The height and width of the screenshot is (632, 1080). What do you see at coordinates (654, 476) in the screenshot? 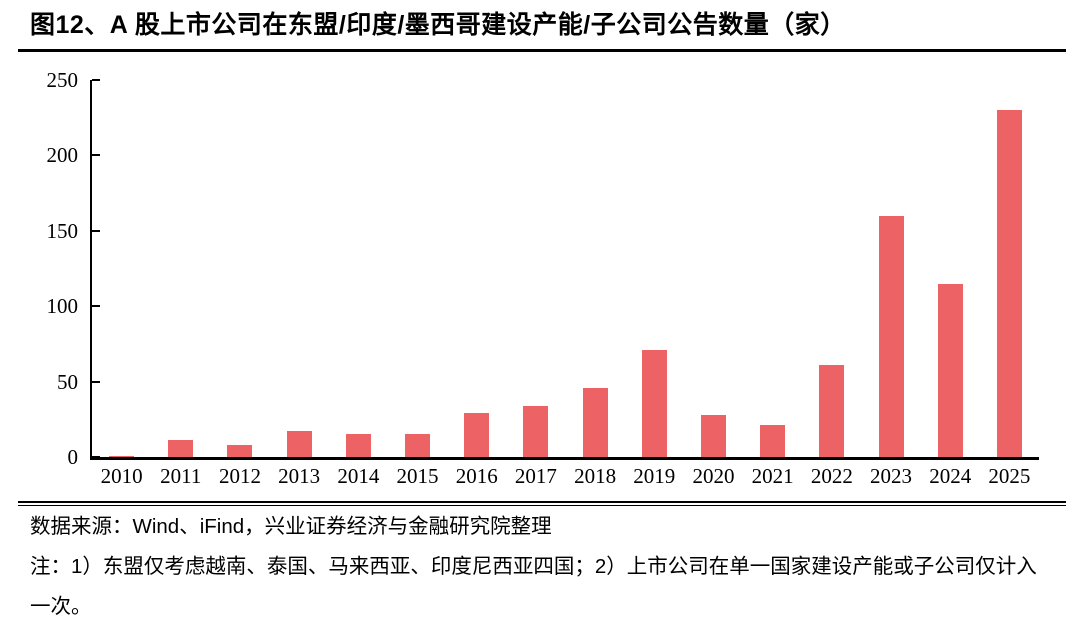
I see `x-tick-label-2019: 2019` at bounding box center [654, 476].